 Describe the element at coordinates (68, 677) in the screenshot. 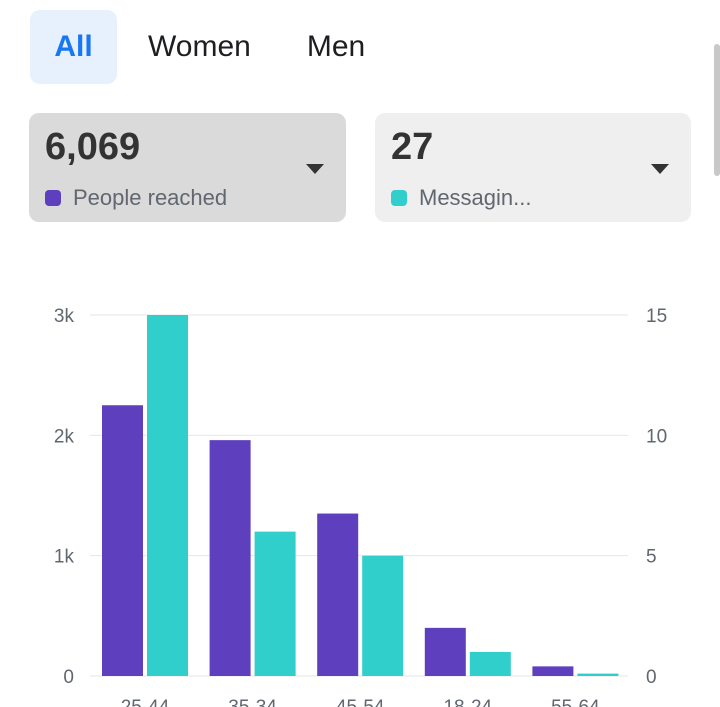

I see `y-left-tick-label: 0` at that location.